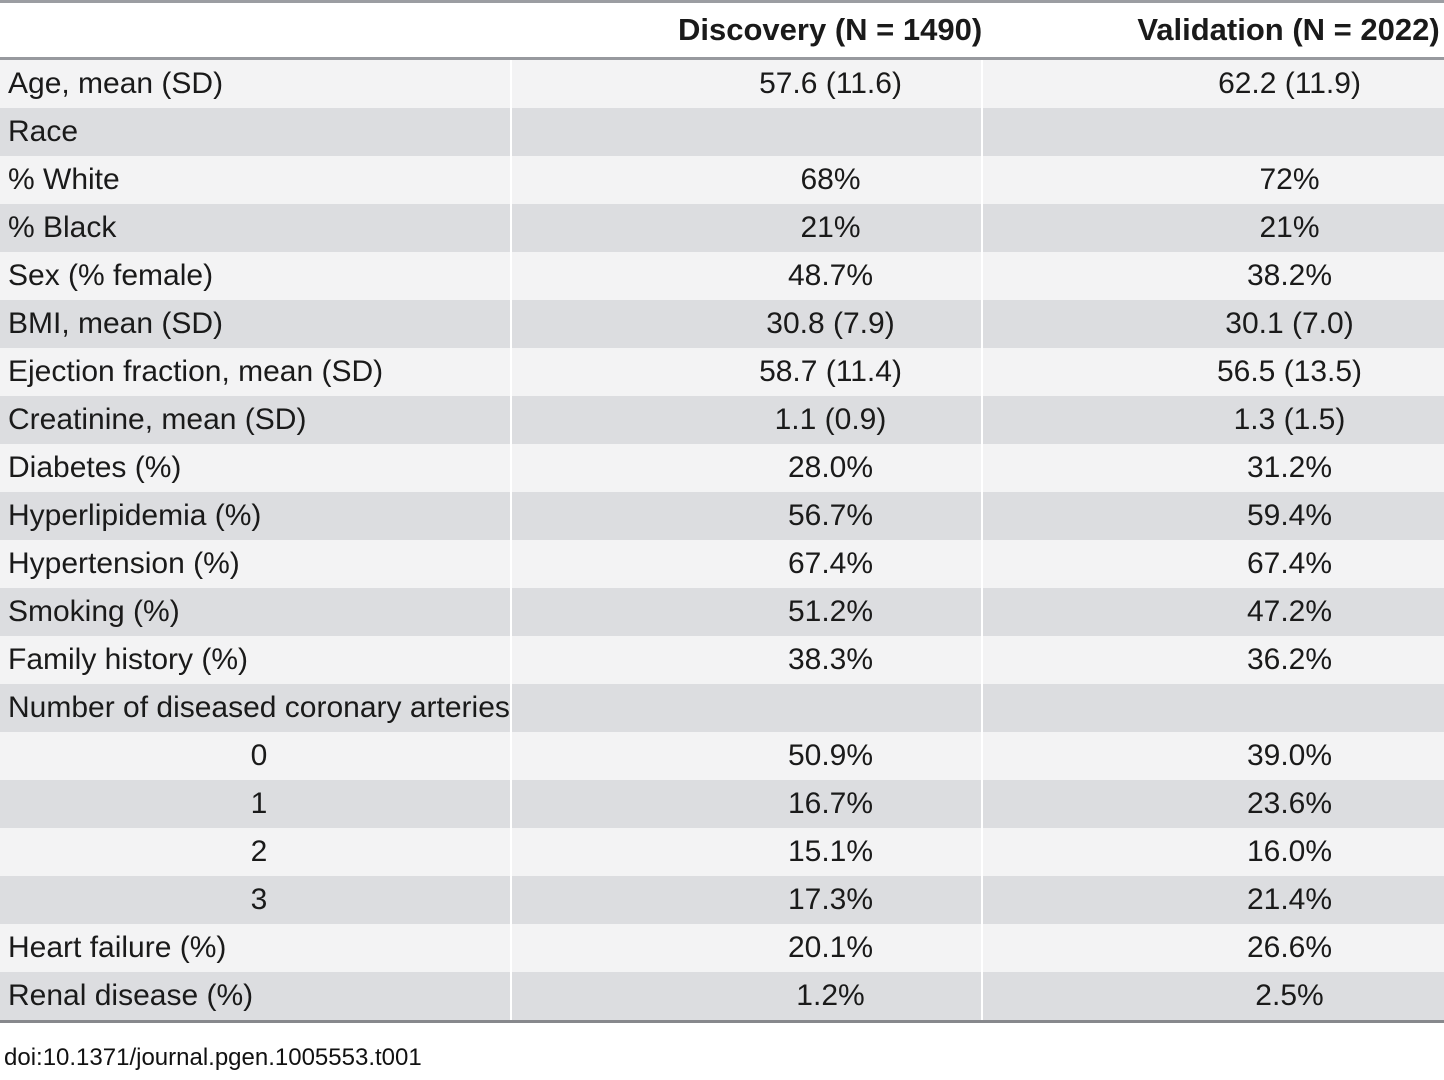 The width and height of the screenshot is (1444, 1080). Describe the element at coordinates (1212, 612) in the screenshot. I see `validation-value-cell: 47.2%` at that location.